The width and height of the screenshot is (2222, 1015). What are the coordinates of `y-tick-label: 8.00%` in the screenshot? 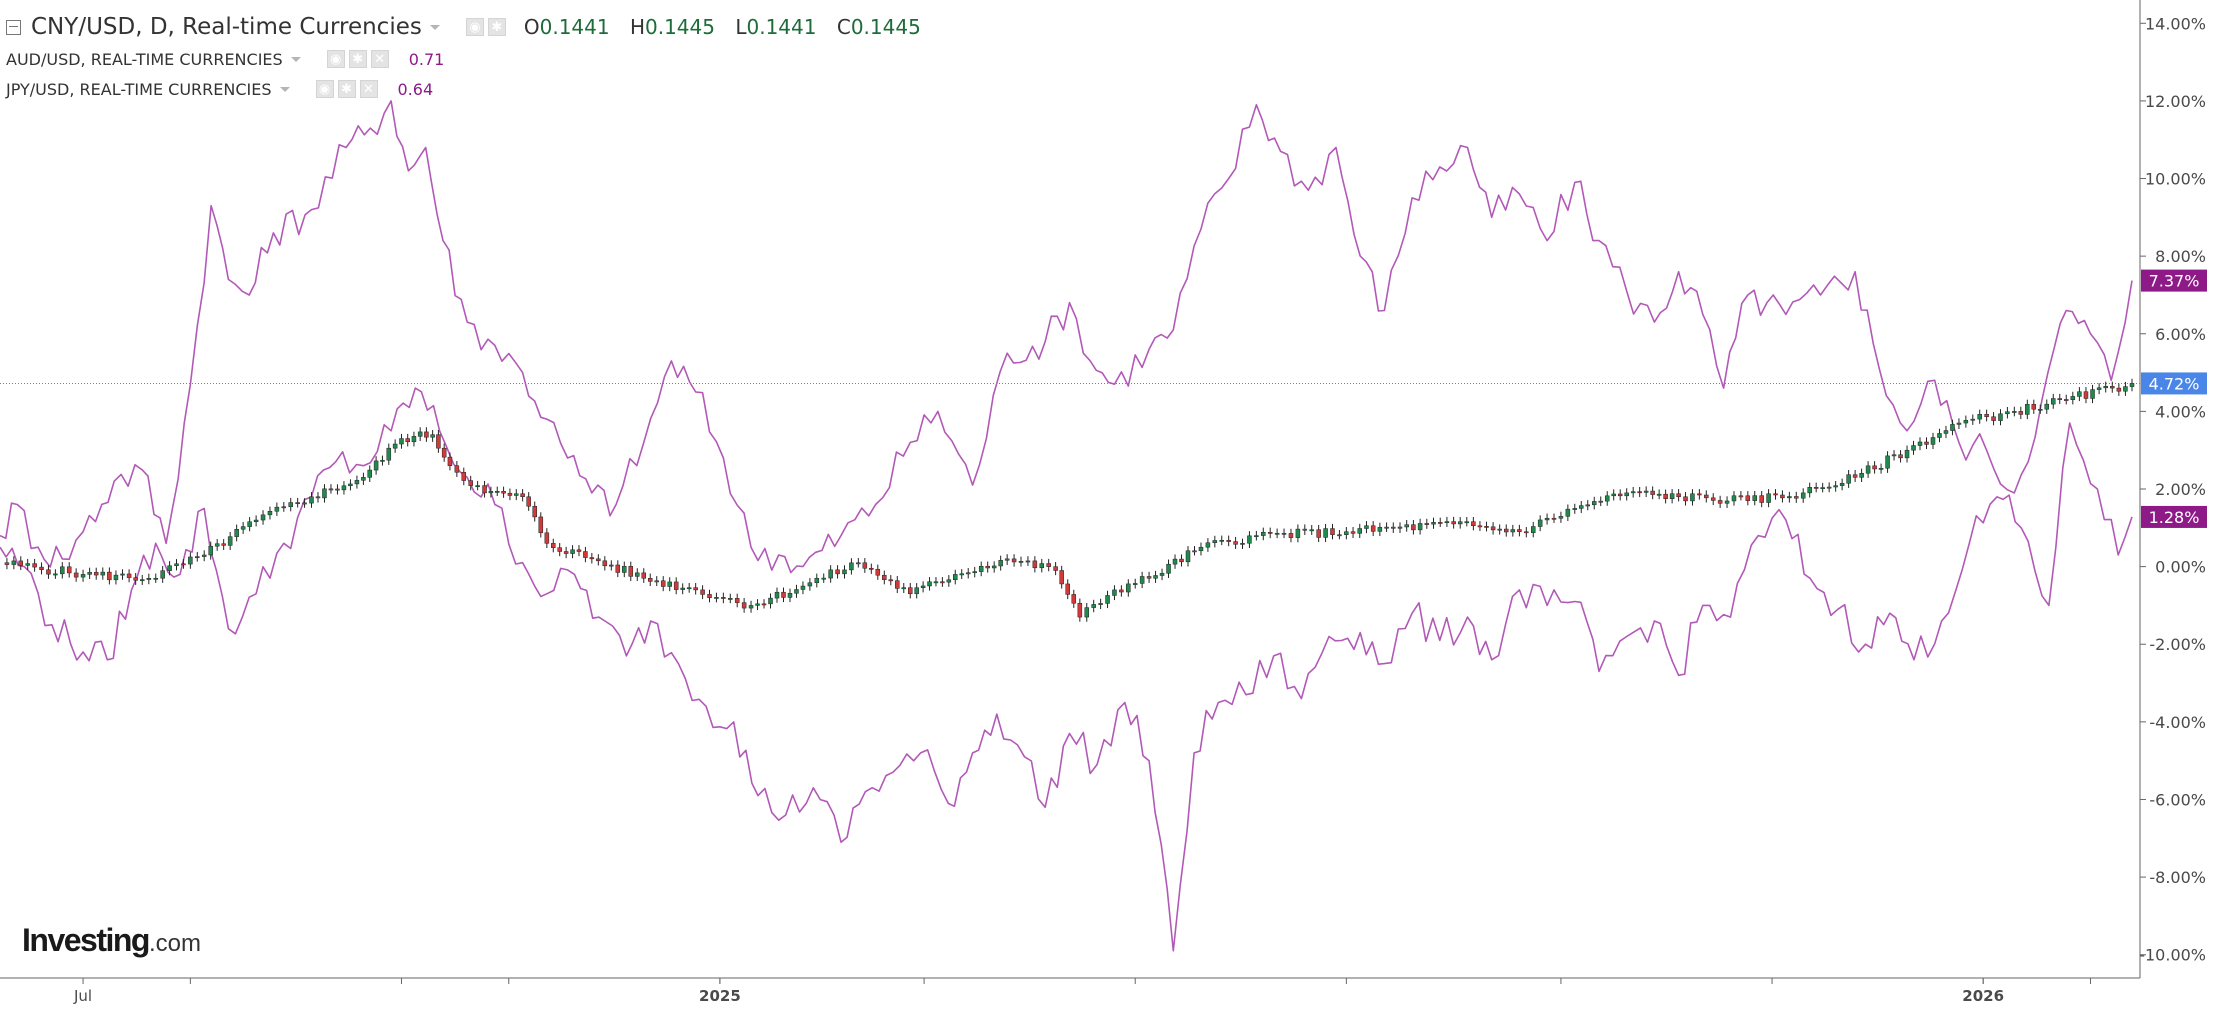 It's located at (2180, 256).